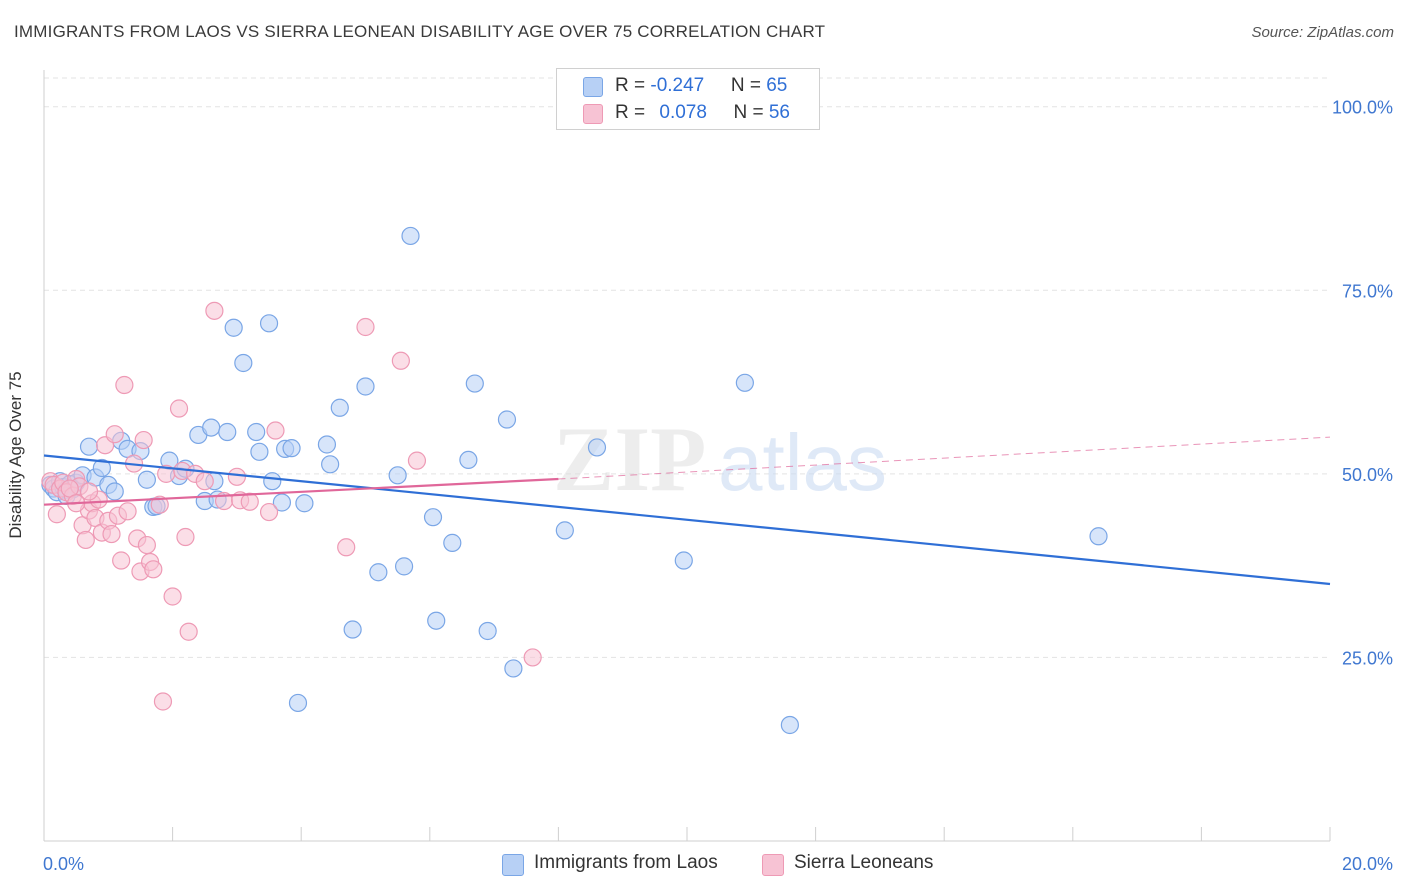  What do you see at coordinates (777, 85) in the screenshot?
I see `legend-n-value-laos: 65` at bounding box center [777, 85].